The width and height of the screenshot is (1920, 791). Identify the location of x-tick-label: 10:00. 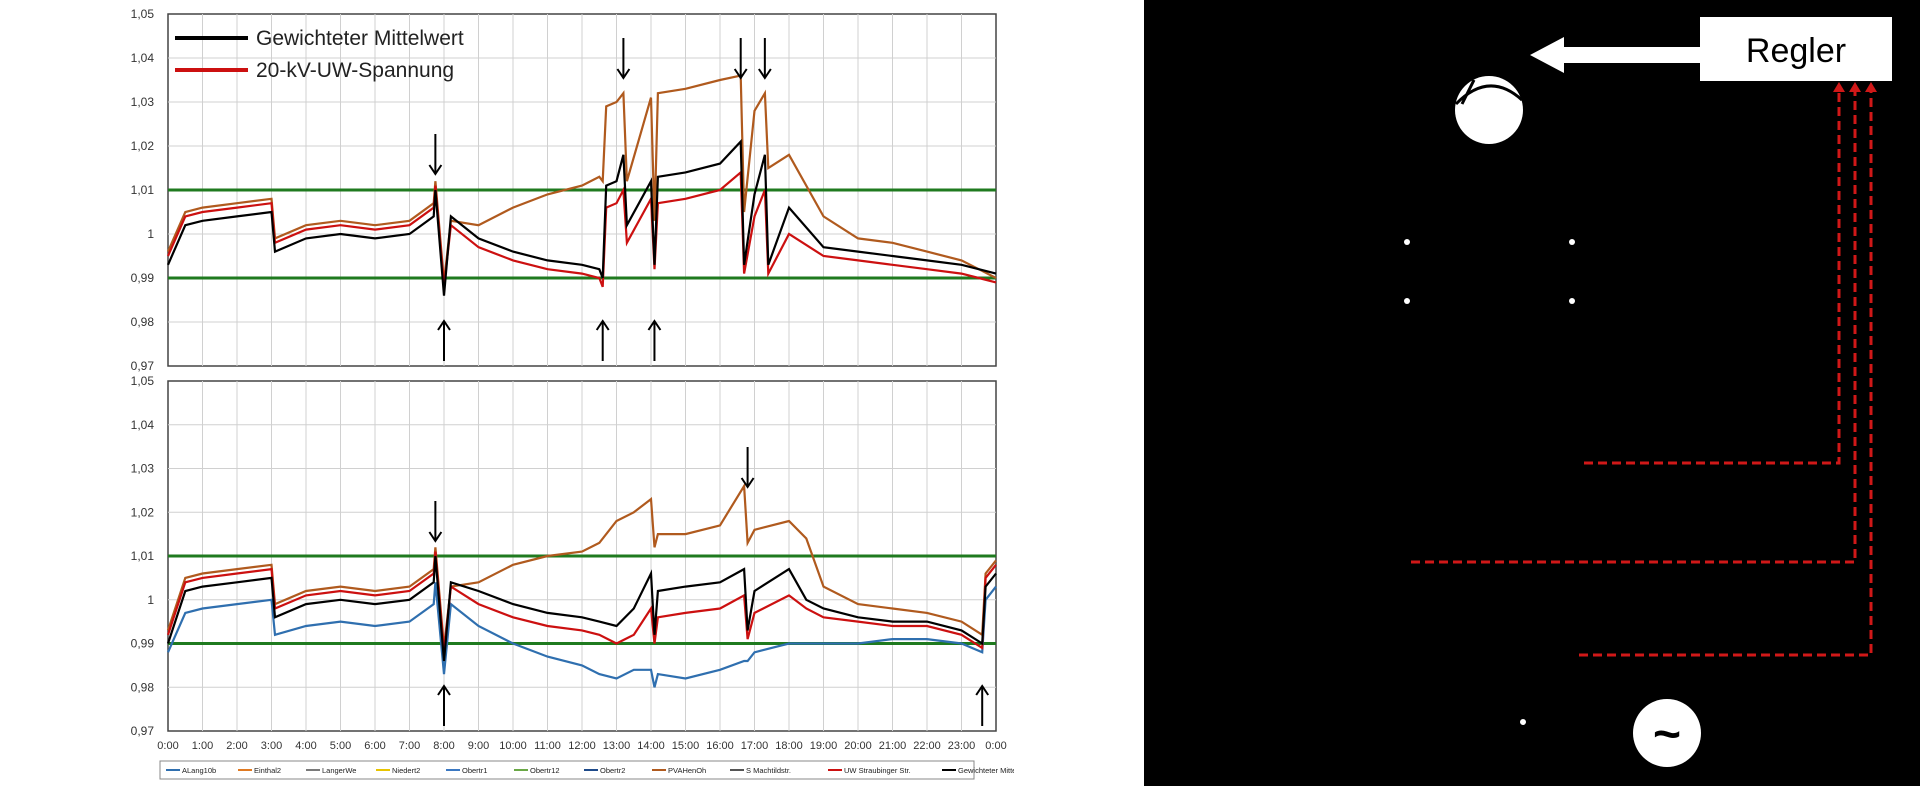
(513, 746).